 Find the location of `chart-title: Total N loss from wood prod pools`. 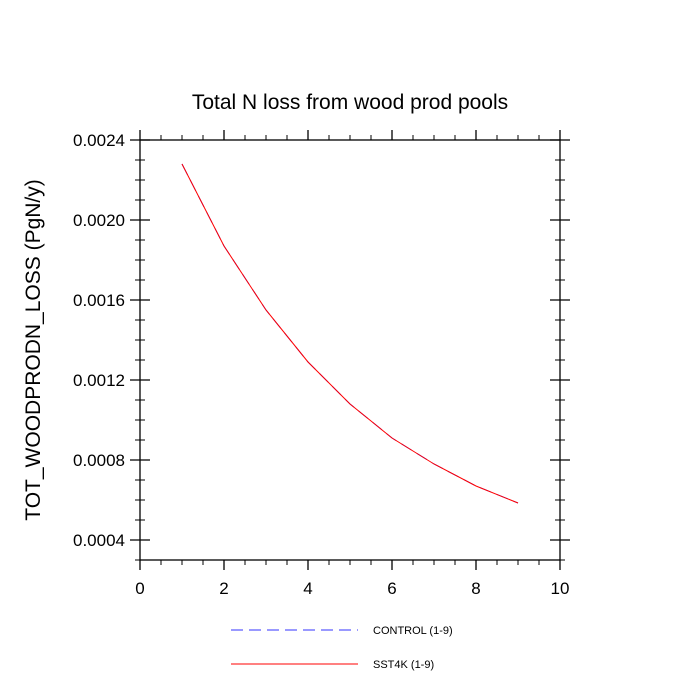

chart-title: Total N loss from wood prod pools is located at coordinates (350, 102).